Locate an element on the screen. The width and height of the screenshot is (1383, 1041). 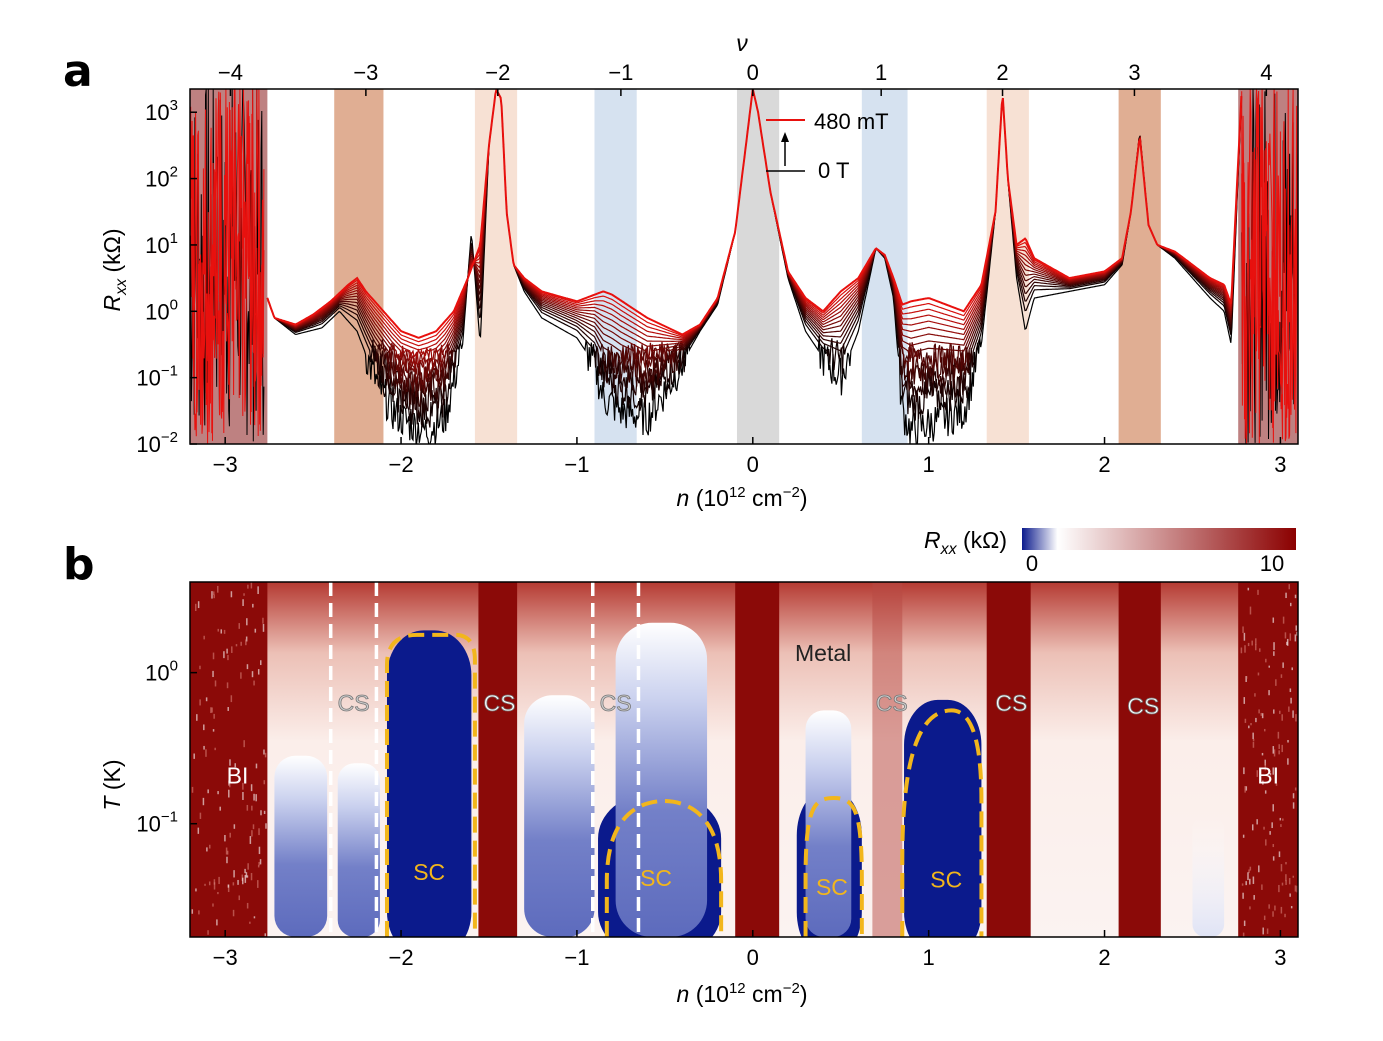
axis-title-part: (10 is located at coordinates (709, 994).